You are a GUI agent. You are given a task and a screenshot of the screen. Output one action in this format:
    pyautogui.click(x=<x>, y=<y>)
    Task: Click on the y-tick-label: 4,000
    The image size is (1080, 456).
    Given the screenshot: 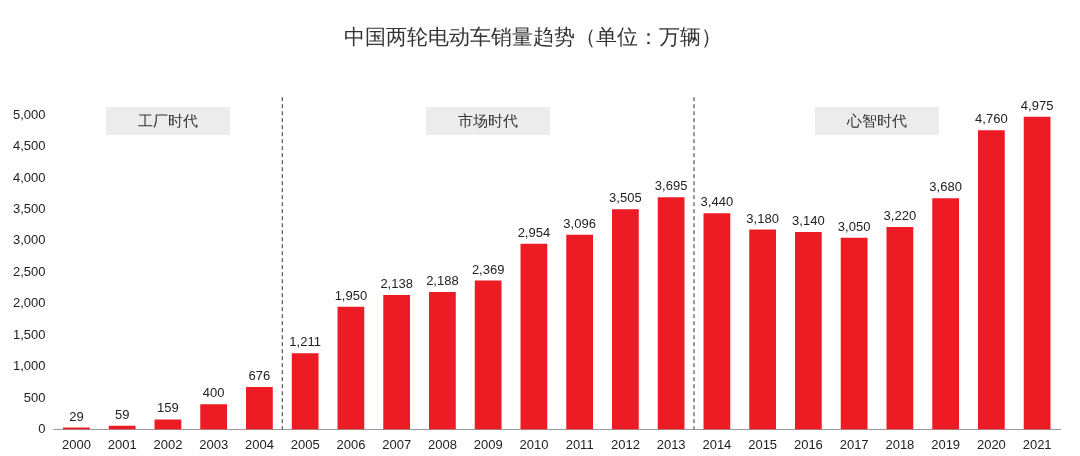 What is the action you would take?
    pyautogui.click(x=29, y=177)
    